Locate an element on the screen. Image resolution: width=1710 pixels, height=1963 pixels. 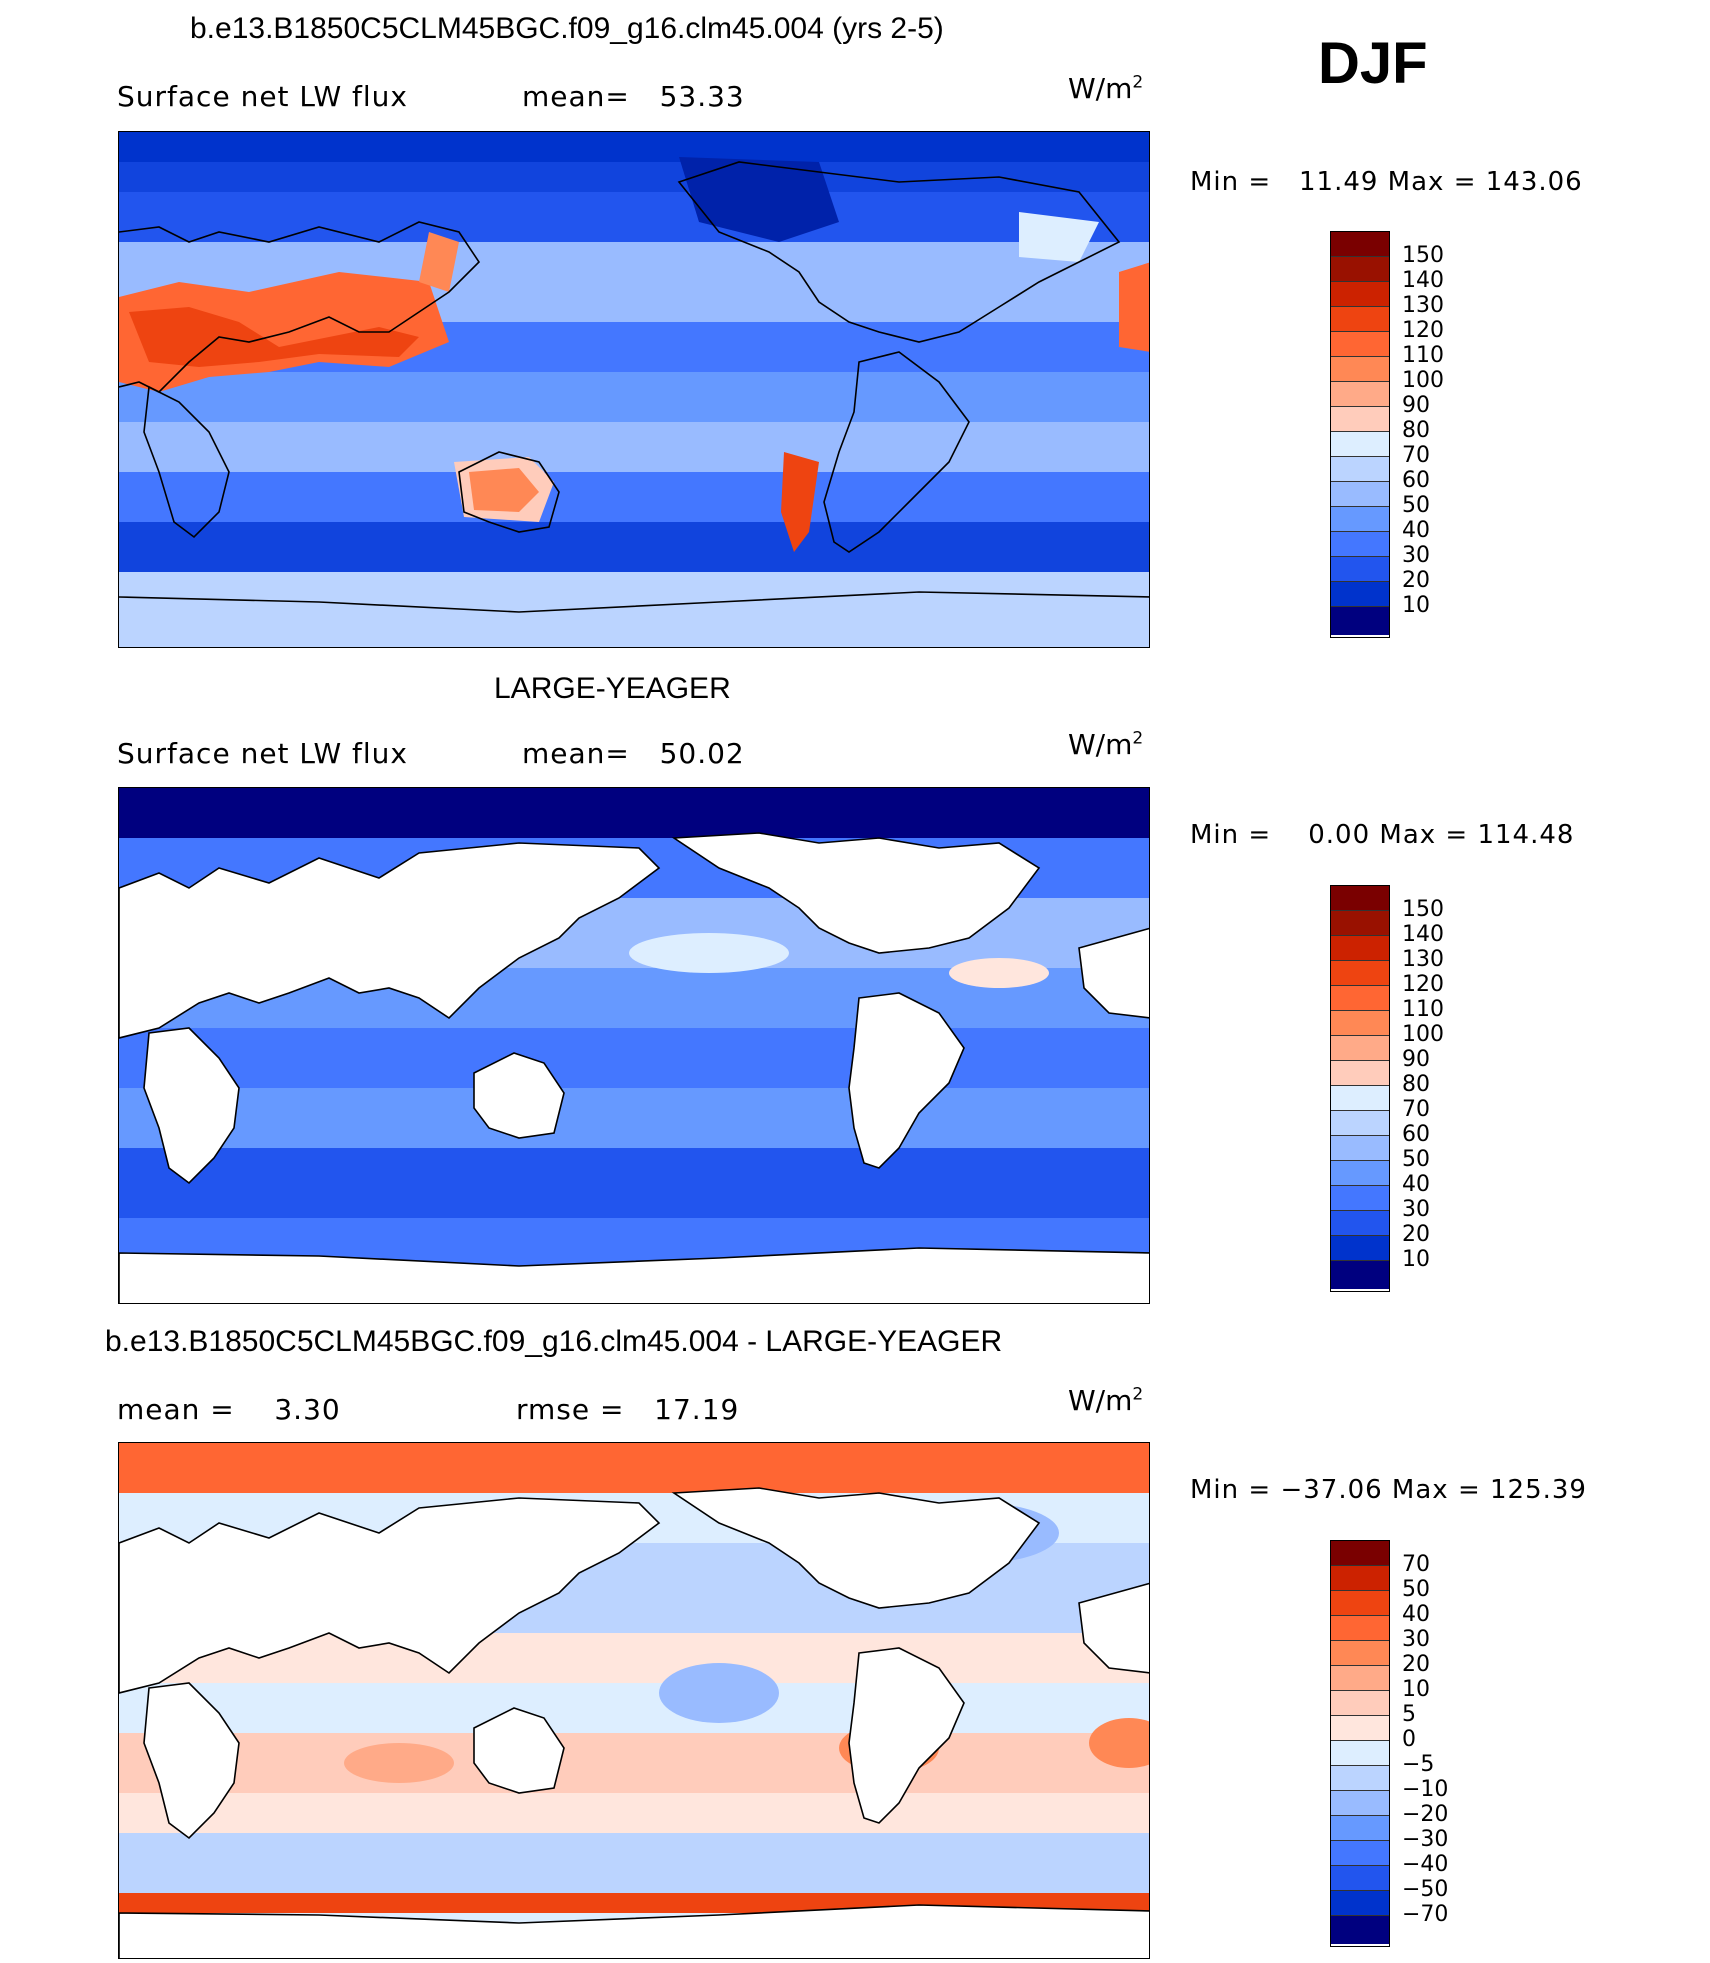
colorbar-tick-label: −20 is located at coordinates (1425, 1814).